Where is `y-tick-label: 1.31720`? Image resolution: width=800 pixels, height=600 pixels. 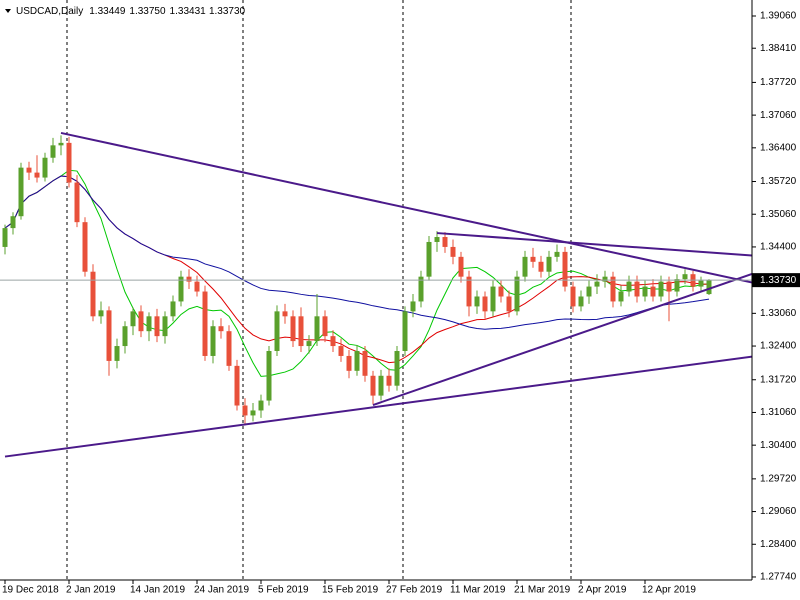
y-tick-label: 1.31720 is located at coordinates (778, 379).